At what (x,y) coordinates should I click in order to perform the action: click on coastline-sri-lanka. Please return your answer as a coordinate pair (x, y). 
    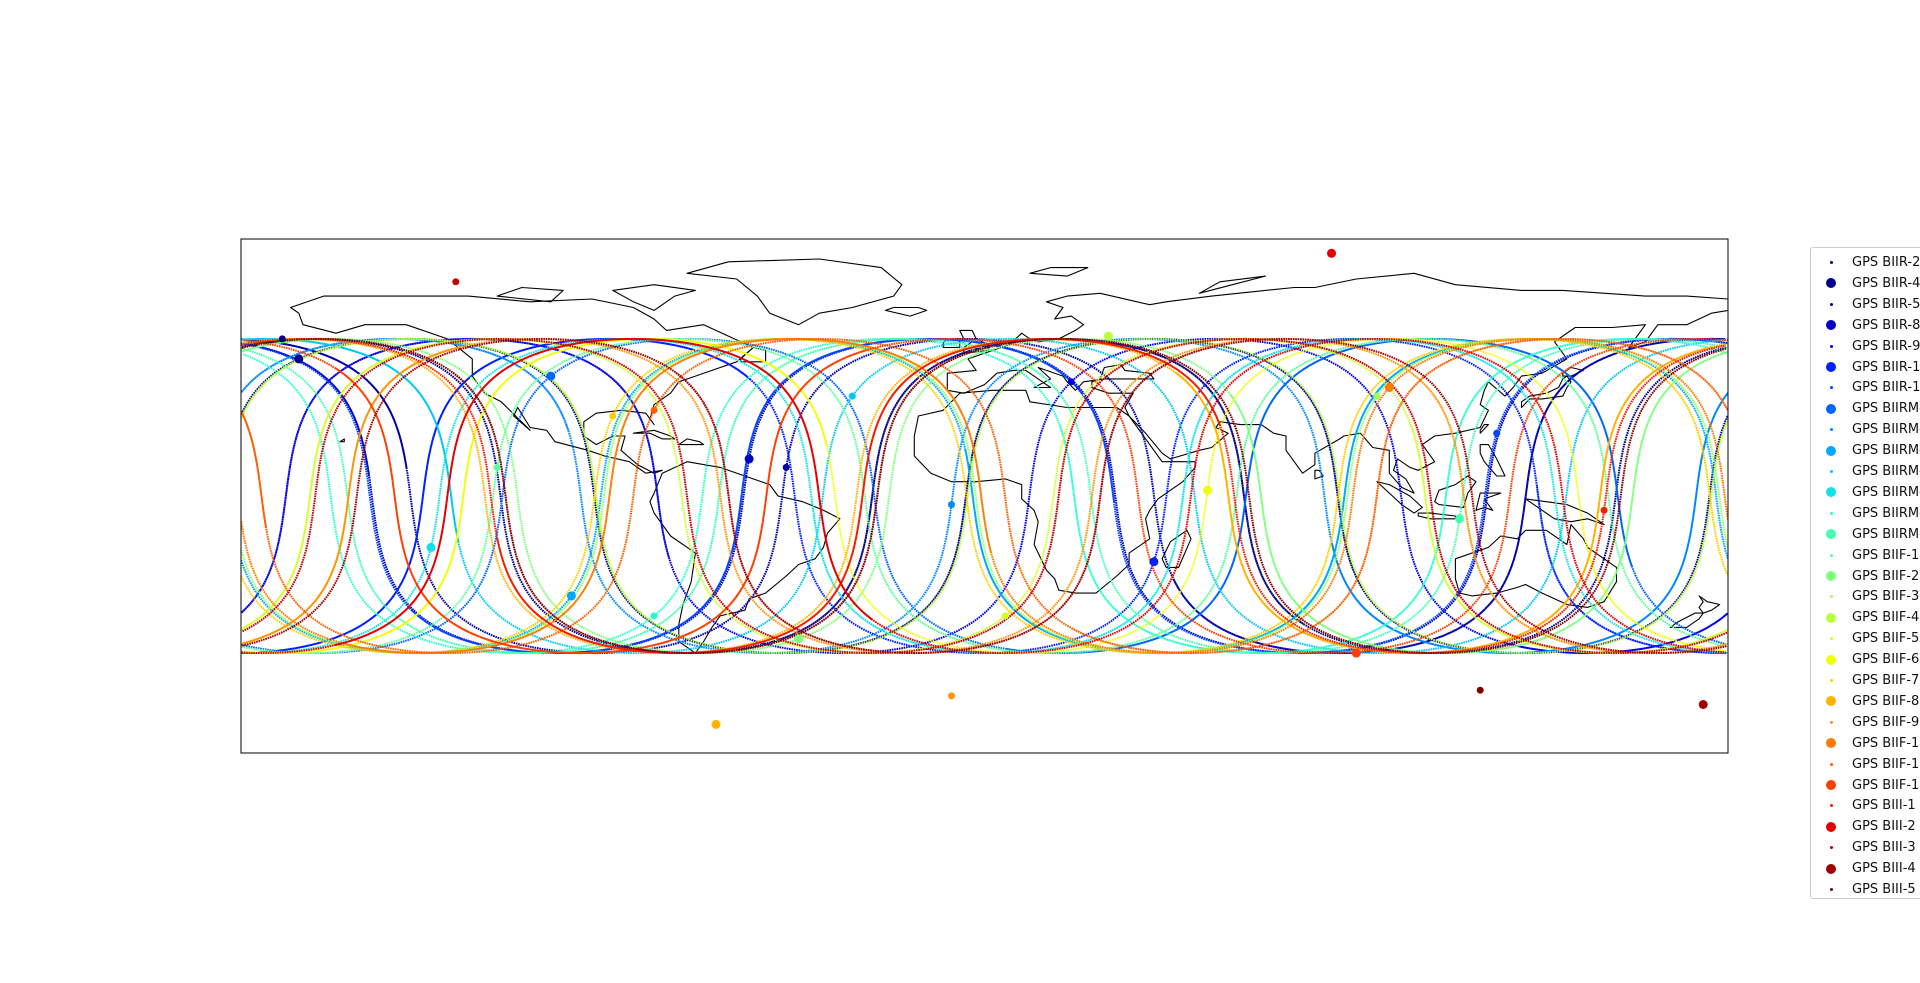
    Looking at the image, I should click on (1319, 474).